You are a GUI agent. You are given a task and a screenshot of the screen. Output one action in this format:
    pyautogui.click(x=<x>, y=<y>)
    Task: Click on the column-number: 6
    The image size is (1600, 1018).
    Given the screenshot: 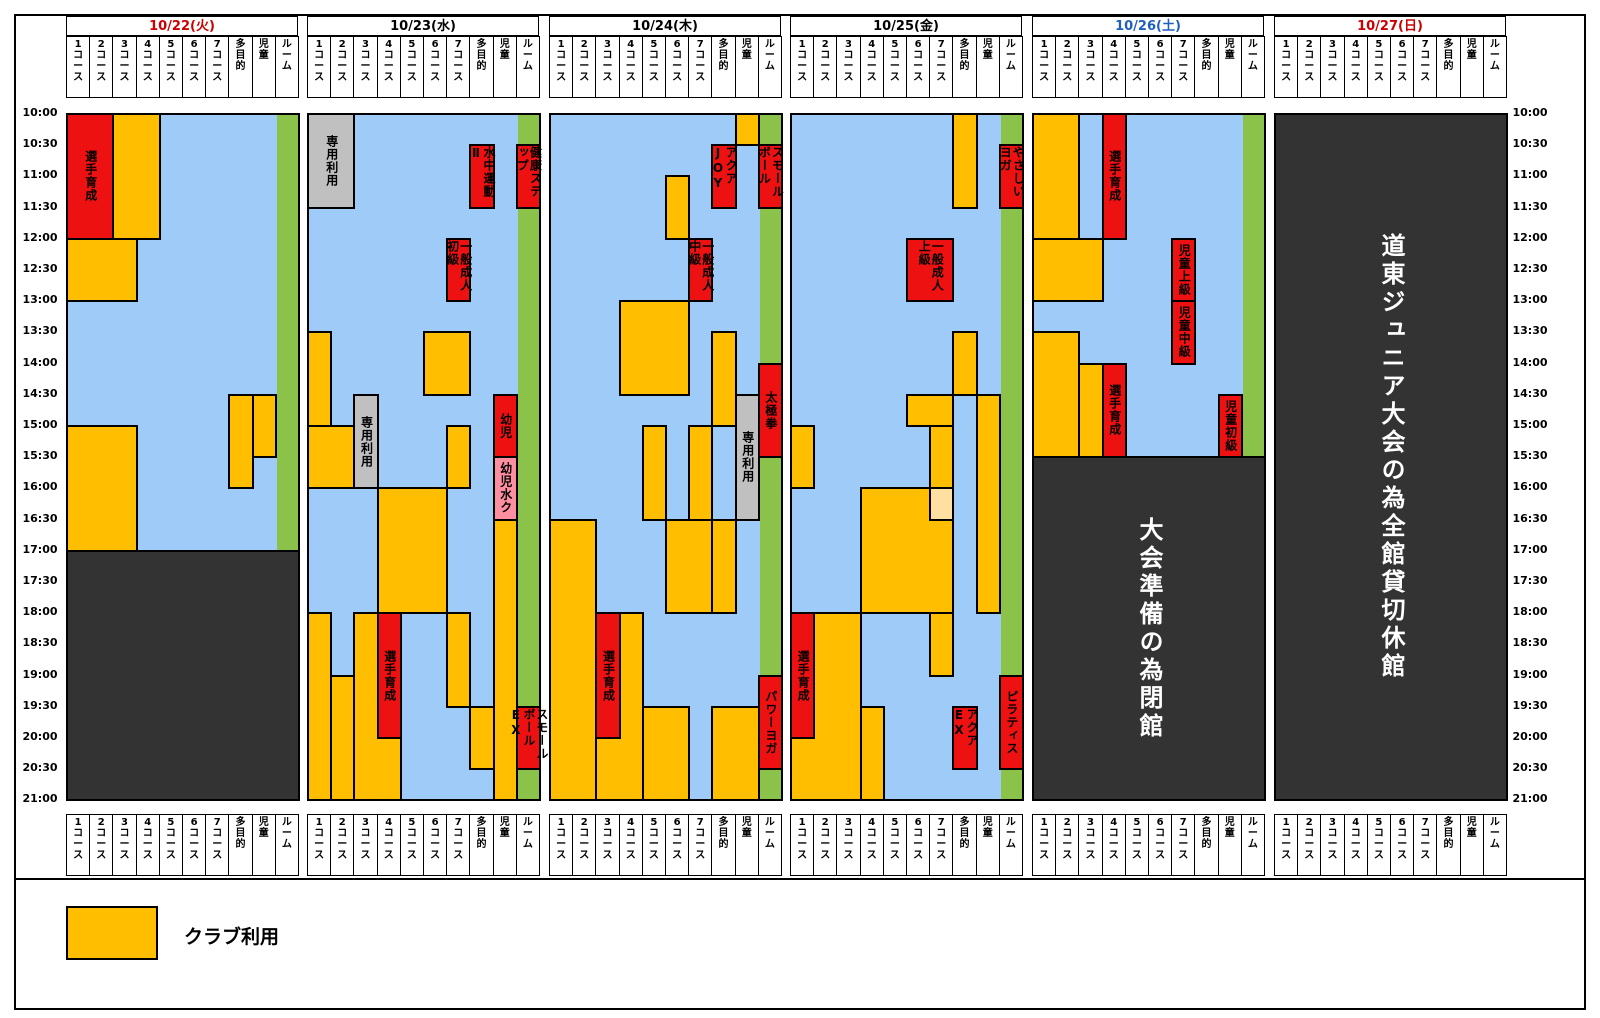 What is the action you would take?
    pyautogui.click(x=1160, y=822)
    